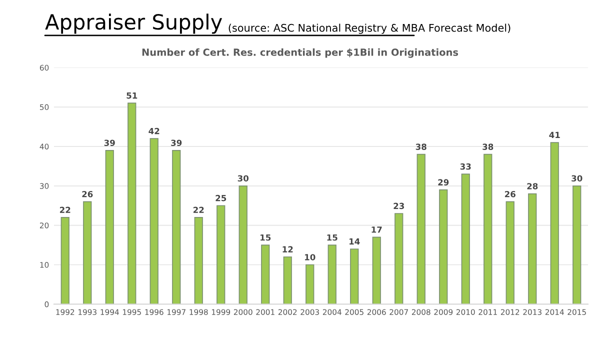 The width and height of the screenshot is (600, 338). Describe the element at coordinates (132, 95) in the screenshot. I see `data-label: 51` at that location.